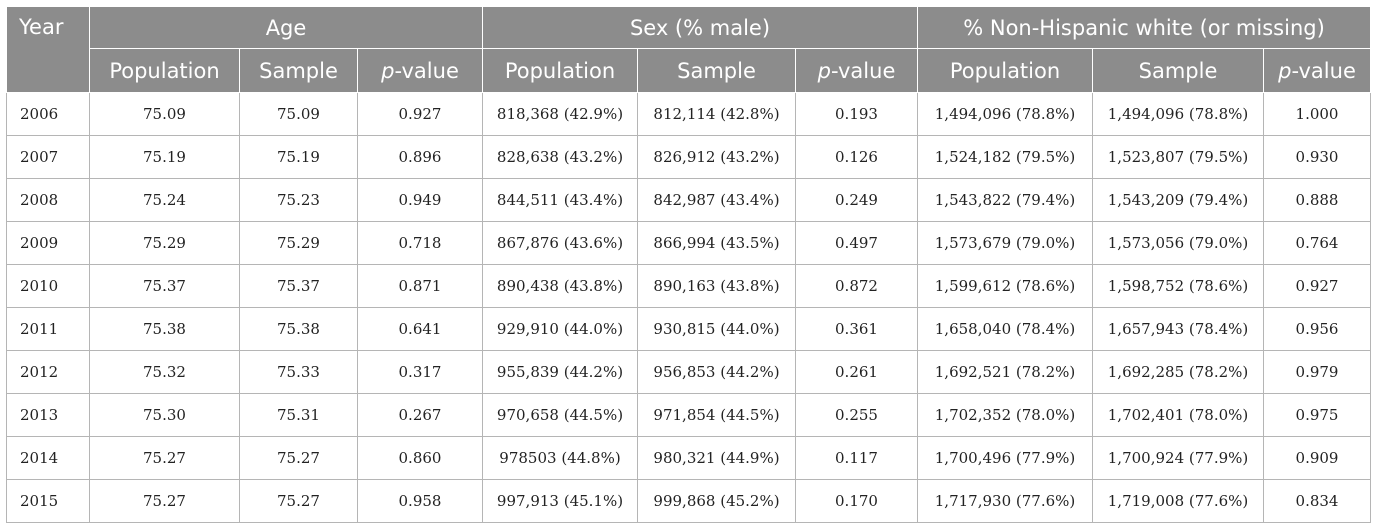  I want to click on cell: 999,868 (45.2%), so click(716, 501).